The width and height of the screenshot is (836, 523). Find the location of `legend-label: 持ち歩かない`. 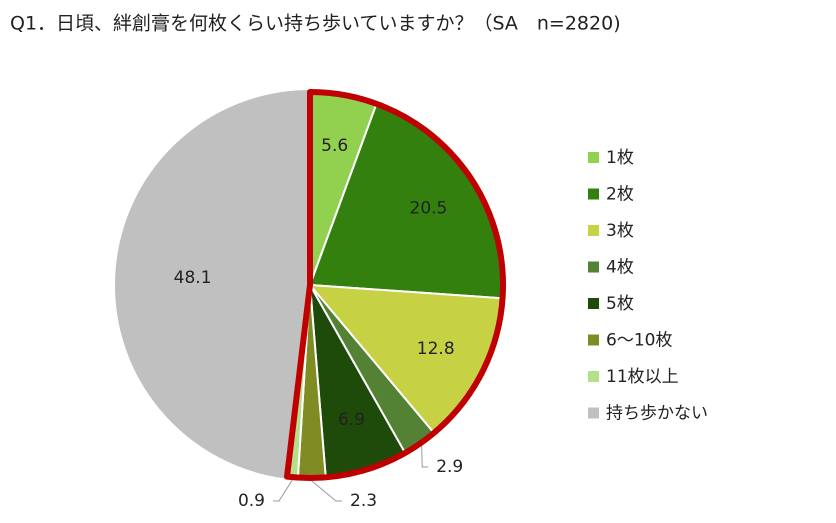

legend-label: 持ち歩かない is located at coordinates (657, 414).